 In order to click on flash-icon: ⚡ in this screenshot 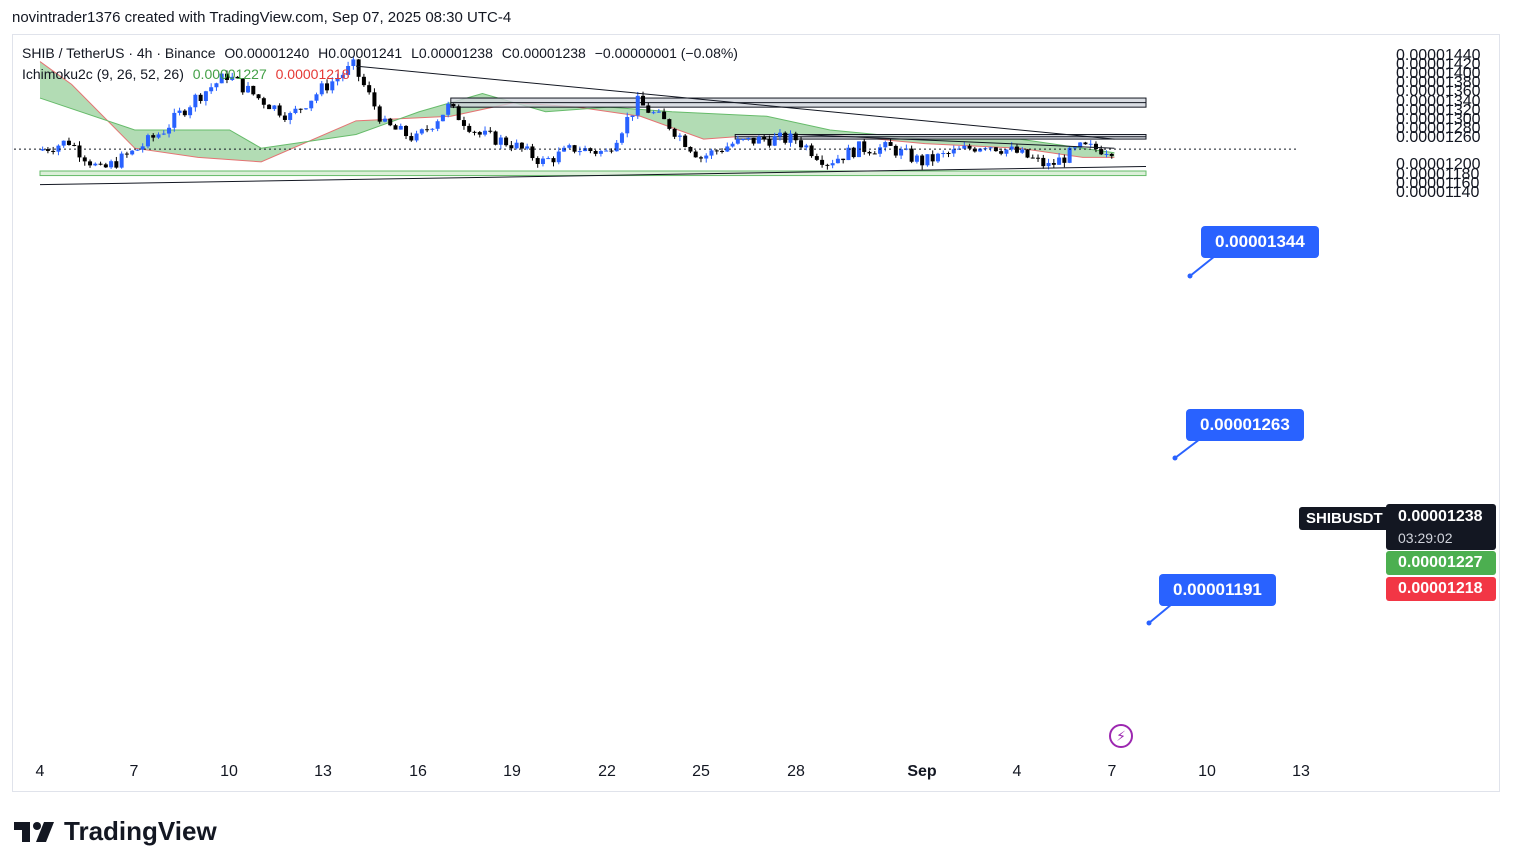, I will do `click(1121, 736)`.